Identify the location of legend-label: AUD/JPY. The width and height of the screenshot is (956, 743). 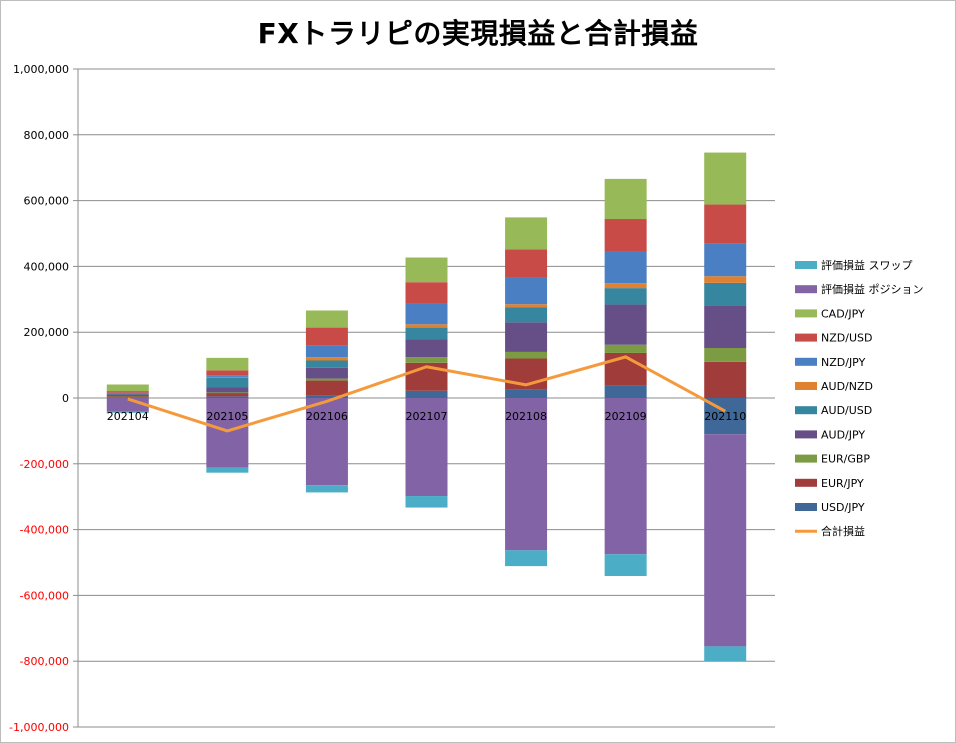
(843, 434).